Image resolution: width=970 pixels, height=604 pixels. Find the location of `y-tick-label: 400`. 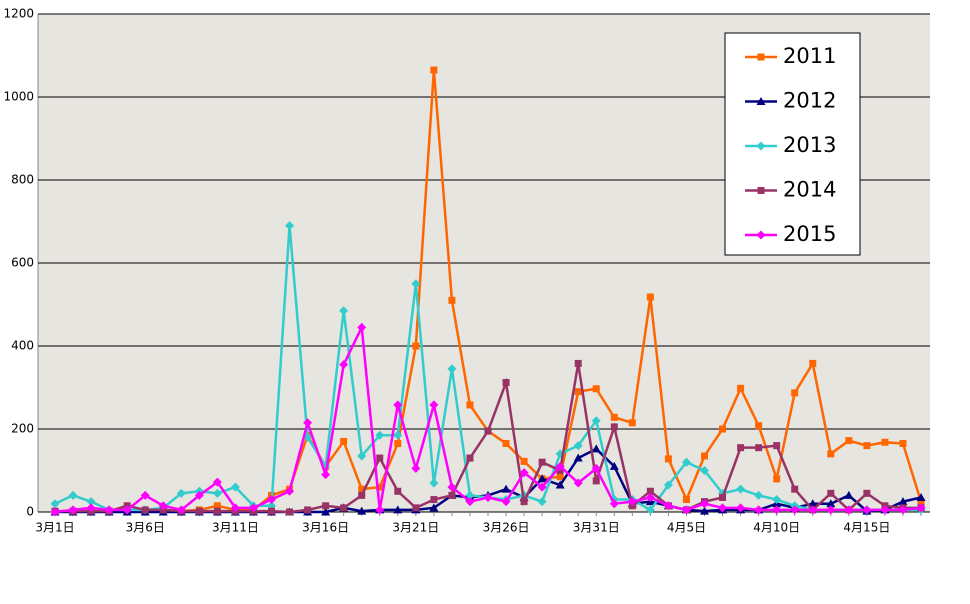

y-tick-label: 400 is located at coordinates (22, 346).